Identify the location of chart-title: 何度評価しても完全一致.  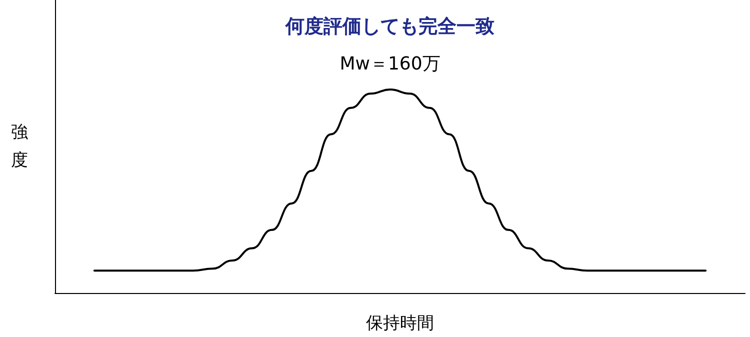
(389, 27).